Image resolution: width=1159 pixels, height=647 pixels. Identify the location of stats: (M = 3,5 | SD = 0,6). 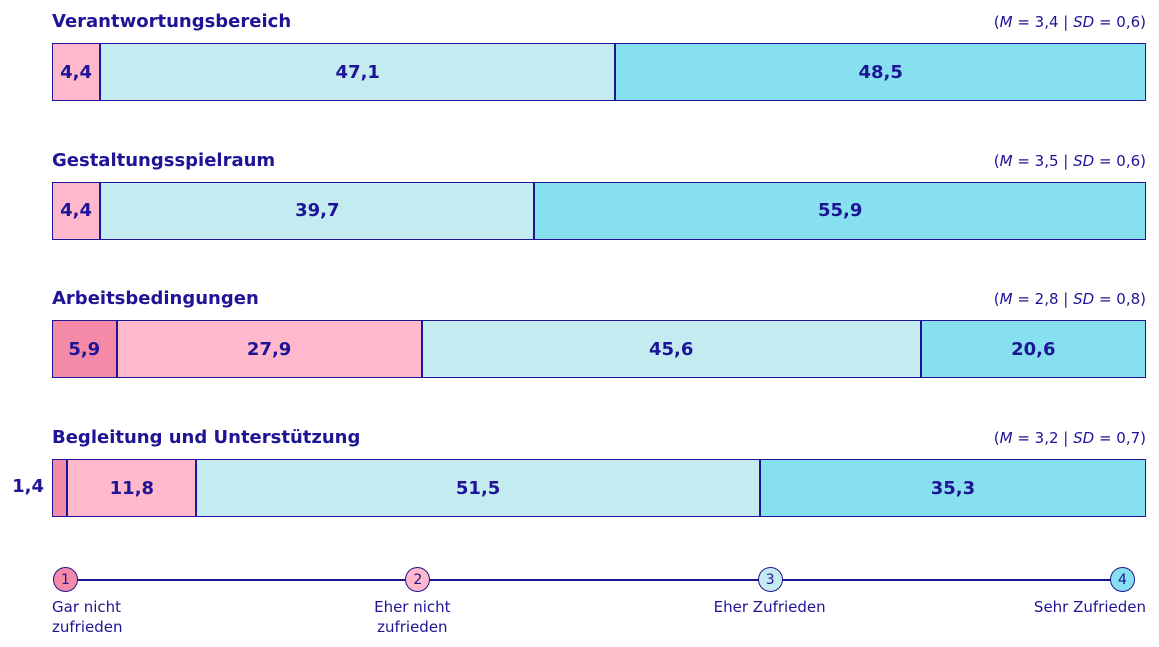
(1070, 161).